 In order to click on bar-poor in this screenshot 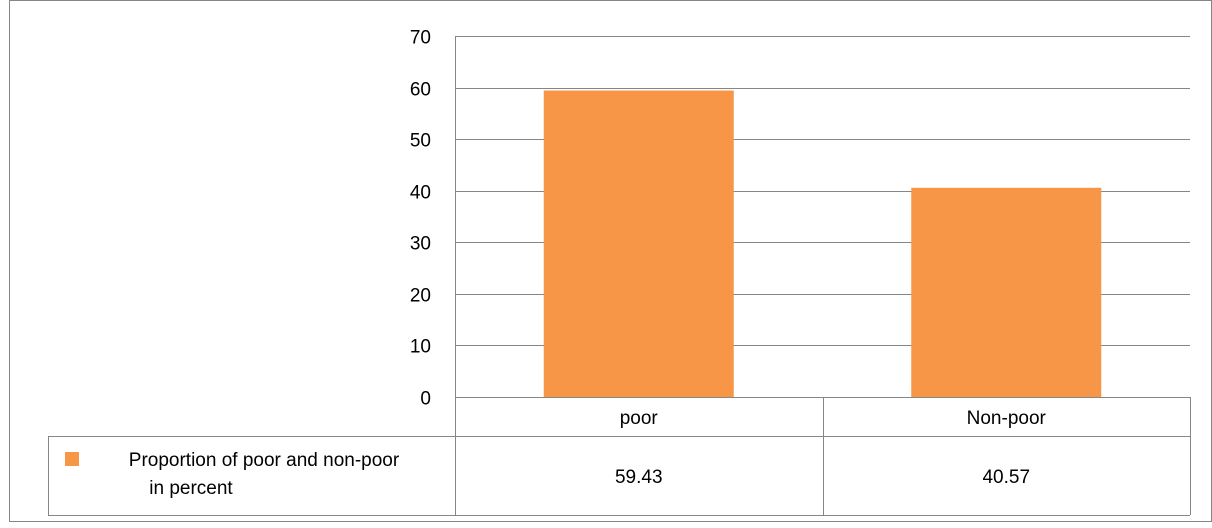, I will do `click(638, 244)`.